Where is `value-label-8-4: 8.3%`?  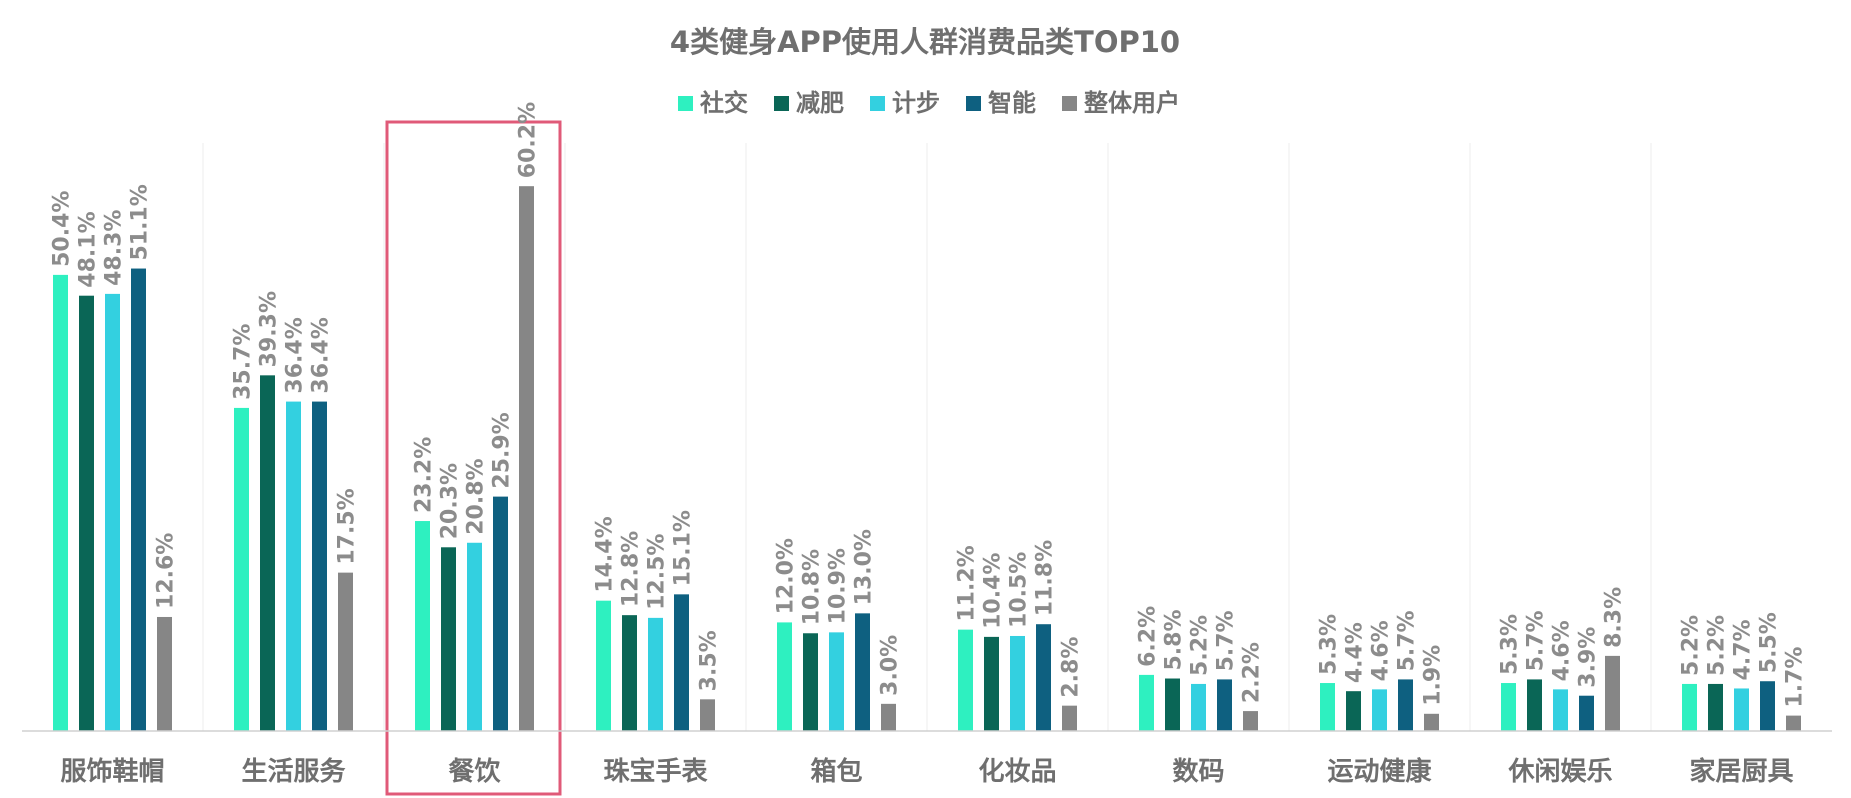 value-label-8-4: 8.3% is located at coordinates (1614, 617).